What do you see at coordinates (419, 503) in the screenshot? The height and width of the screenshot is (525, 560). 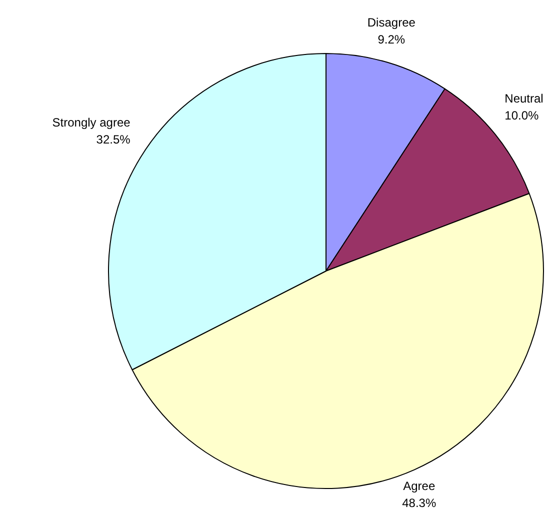 I see `data-label: 48.3%` at bounding box center [419, 503].